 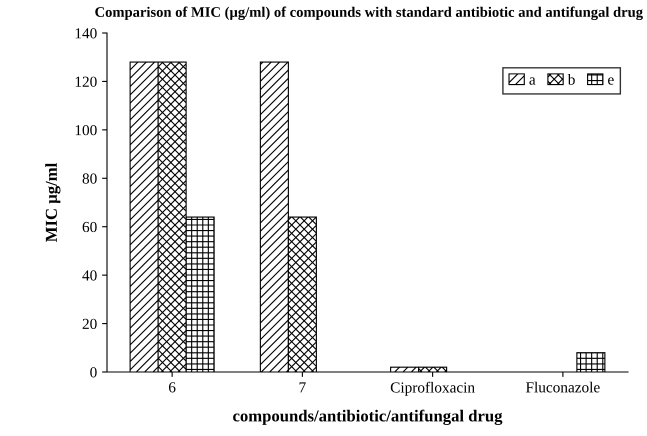 What do you see at coordinates (52, 202) in the screenshot?
I see `y-axis-title: MIC µg/ml` at bounding box center [52, 202].